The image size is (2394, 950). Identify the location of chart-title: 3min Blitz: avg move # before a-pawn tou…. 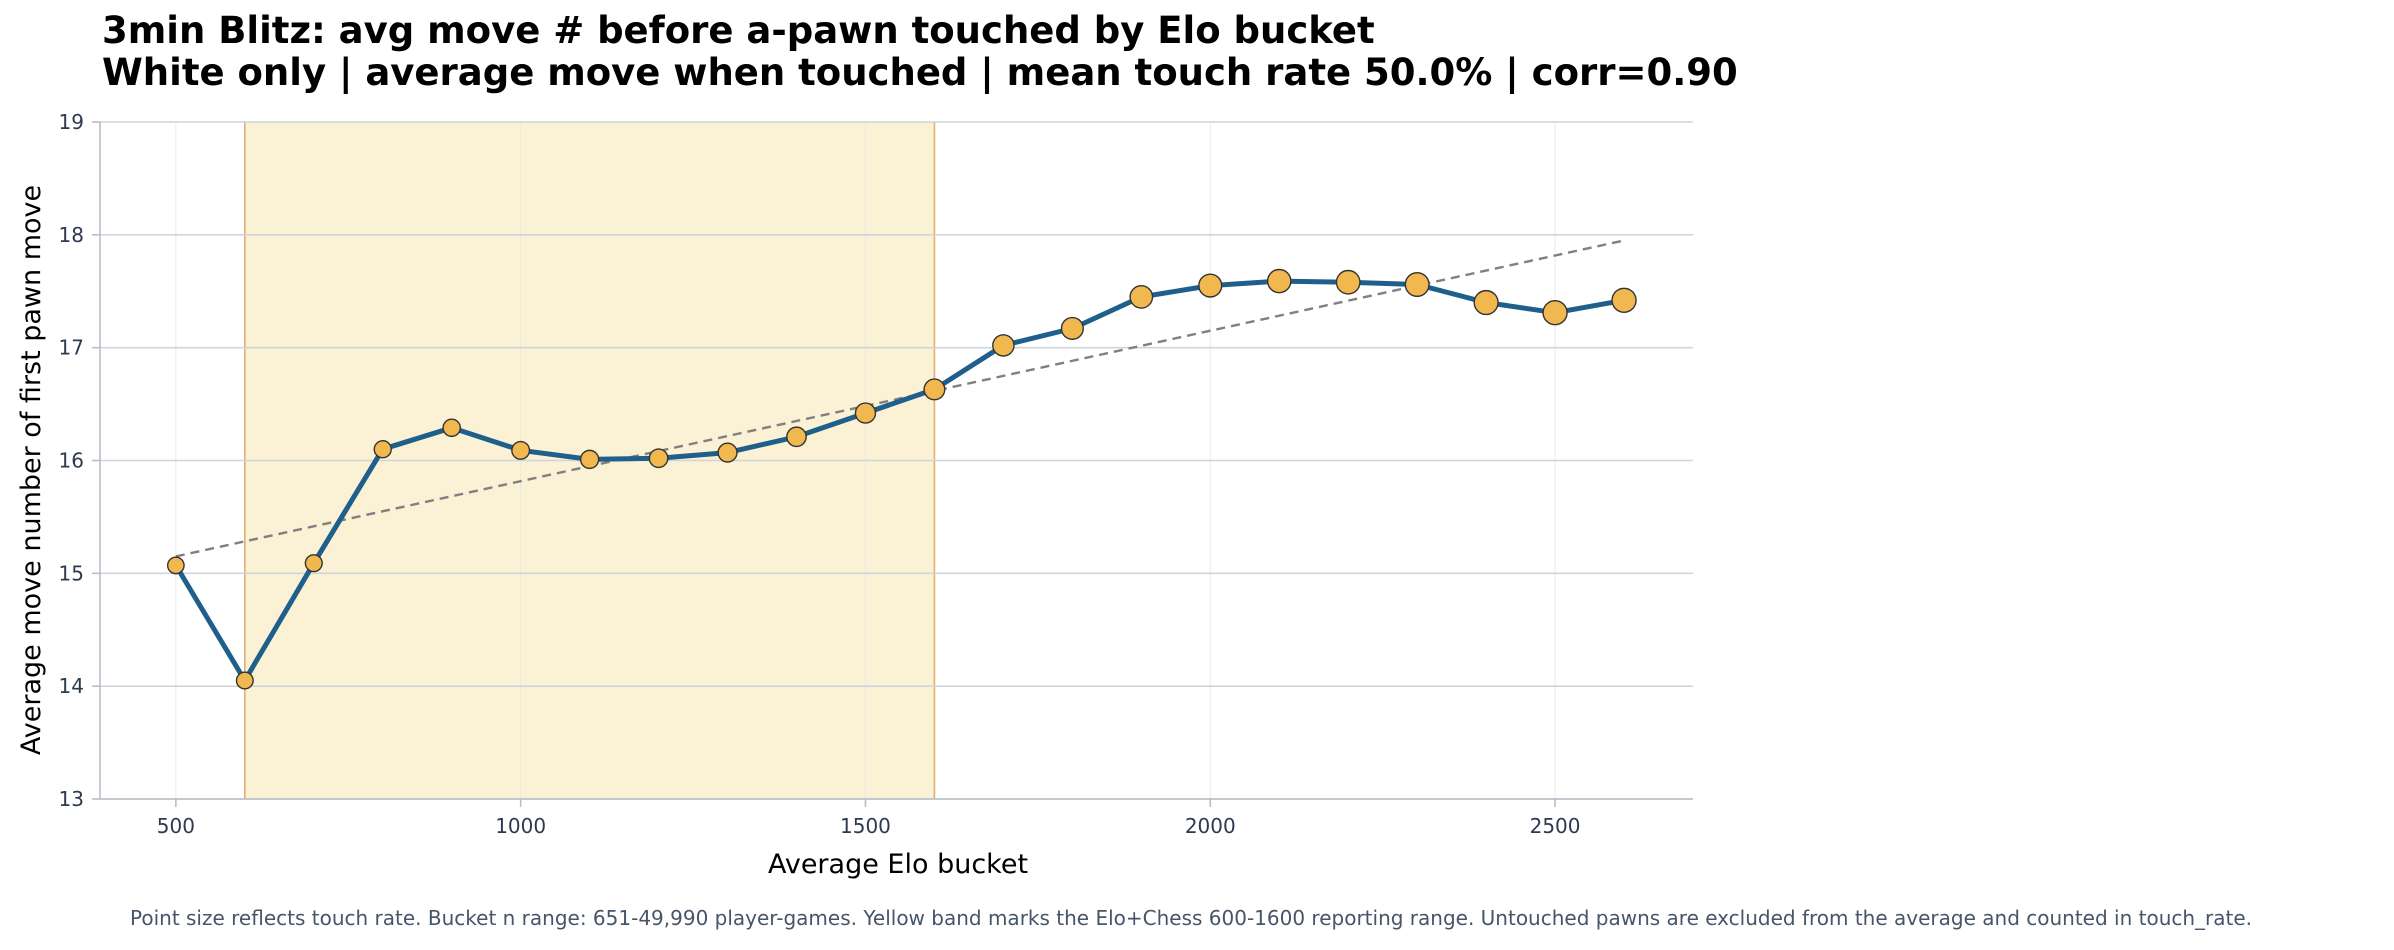
(738, 30).